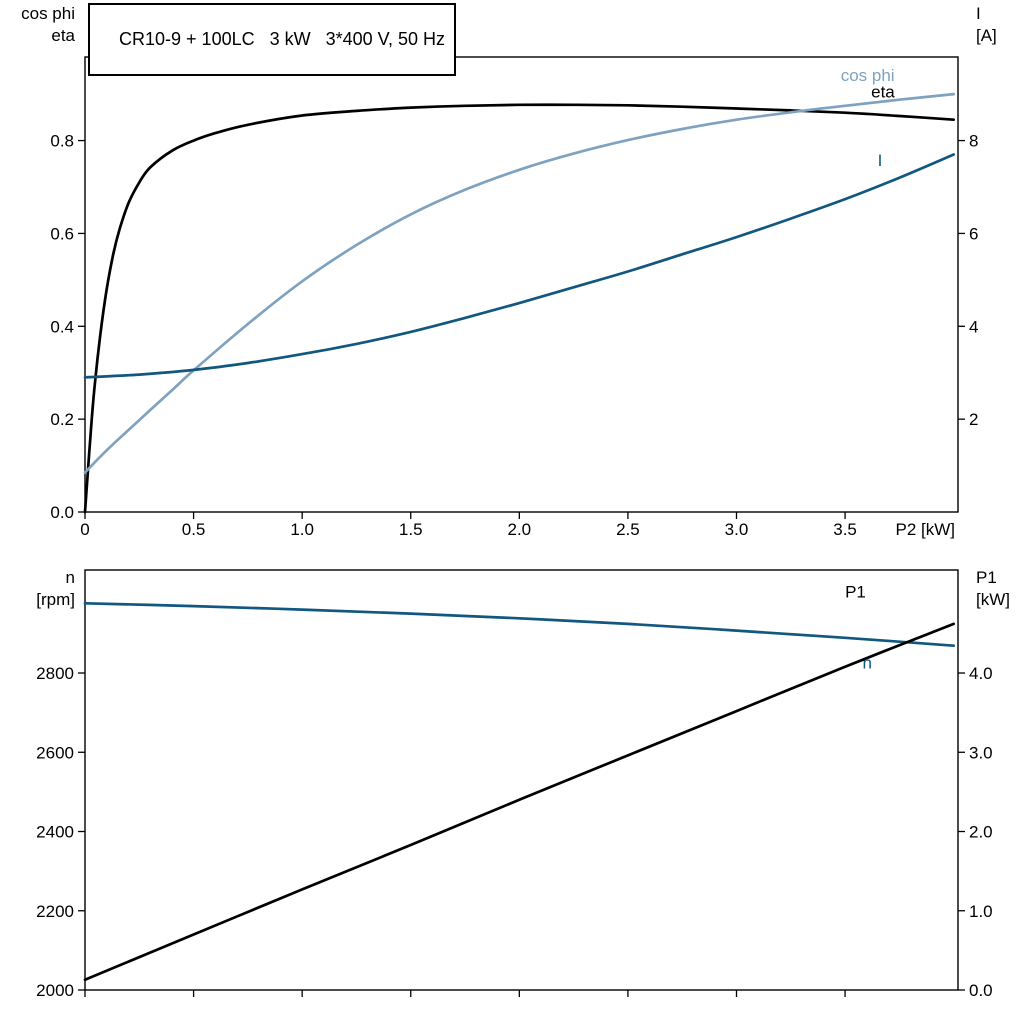  Describe the element at coordinates (845, 529) in the screenshot. I see `x-tick-label: 3.5` at that location.